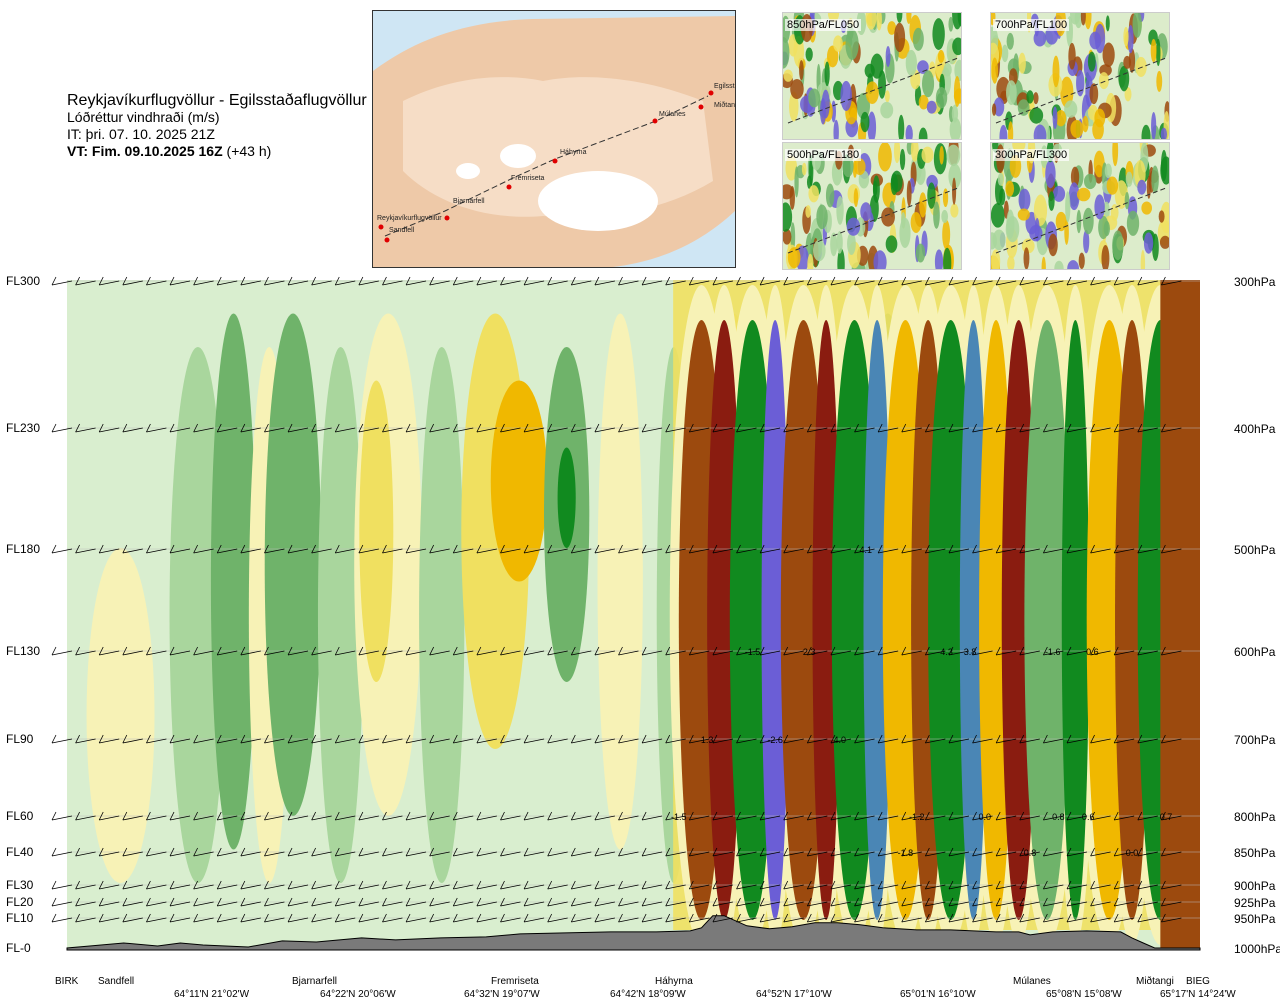  Describe the element at coordinates (518, 156) in the screenshot. I see `glacier-shape-small` at that location.